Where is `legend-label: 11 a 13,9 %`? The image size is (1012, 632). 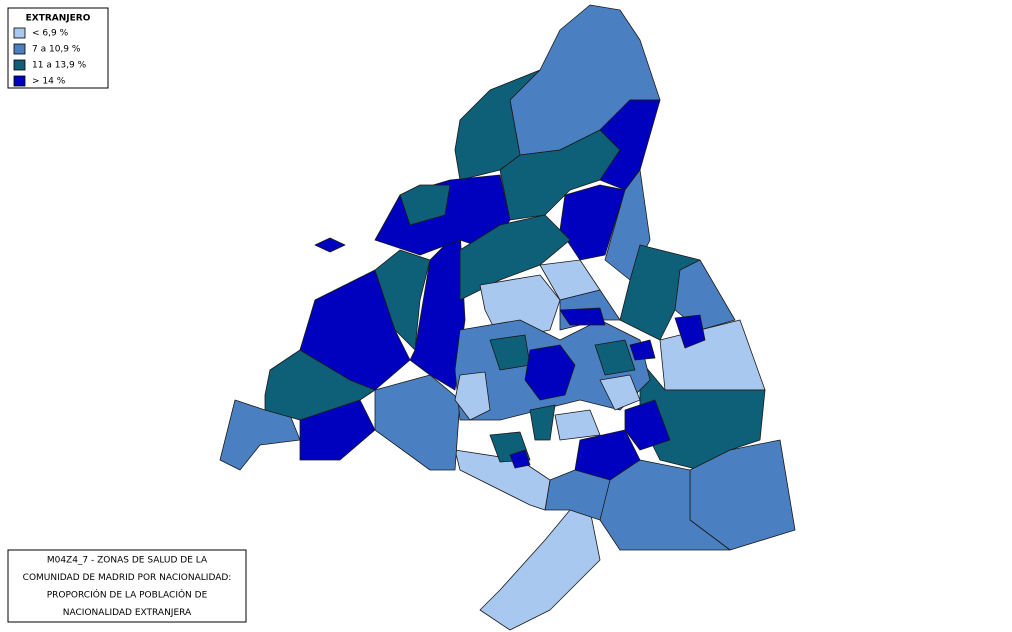
legend-label: 11 a 13,9 % is located at coordinates (59, 66).